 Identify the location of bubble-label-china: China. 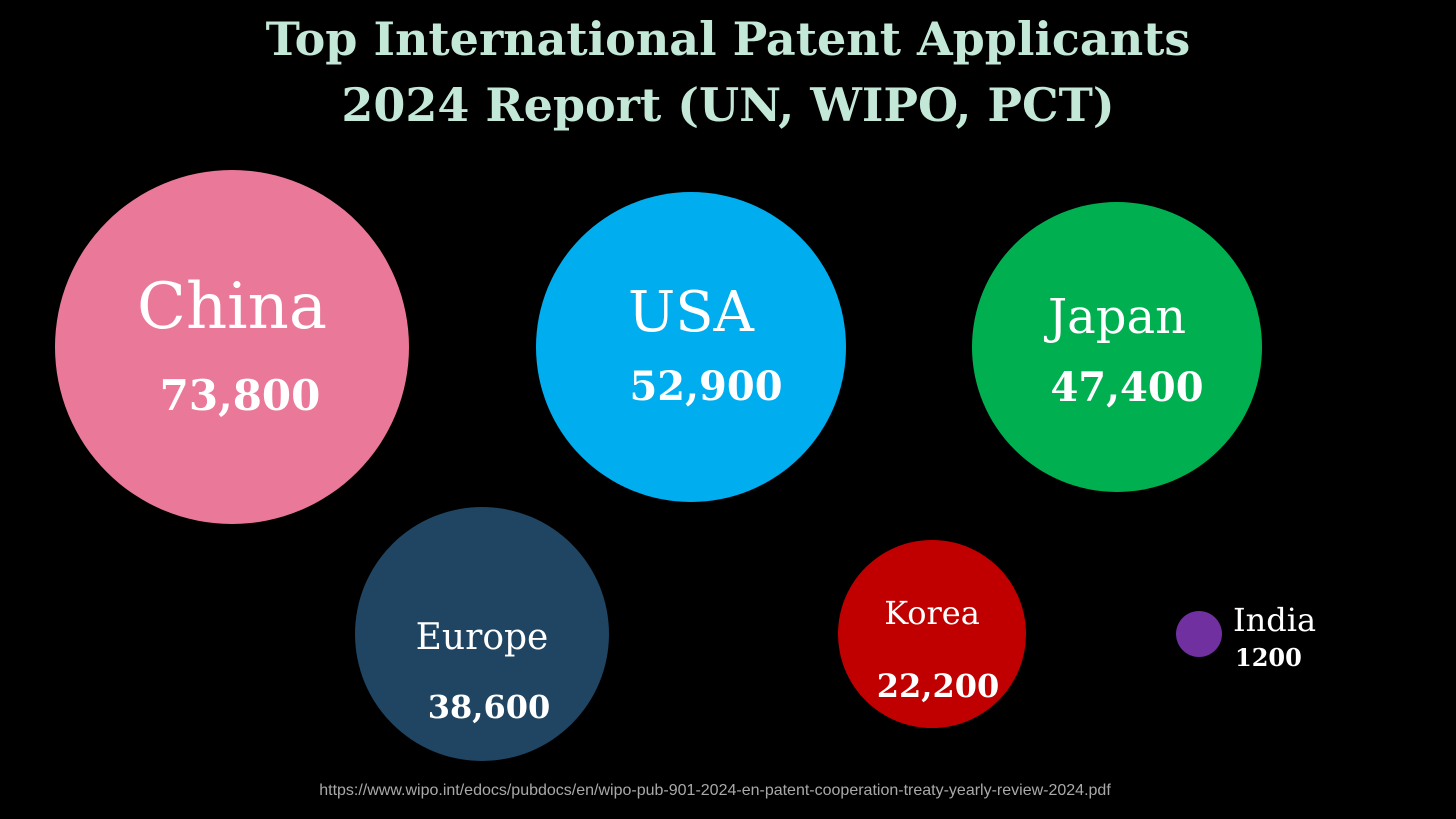
(232, 307).